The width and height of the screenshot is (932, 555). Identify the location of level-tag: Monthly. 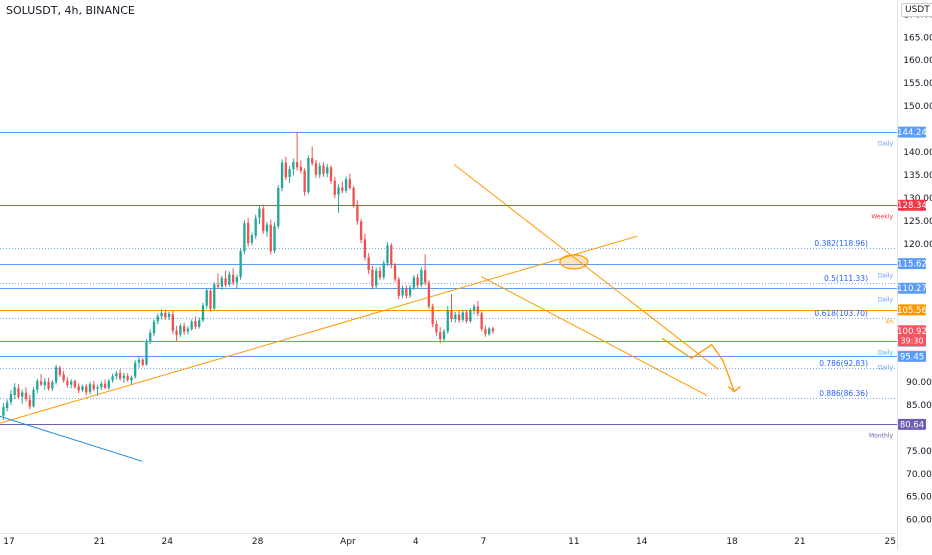
(881, 436).